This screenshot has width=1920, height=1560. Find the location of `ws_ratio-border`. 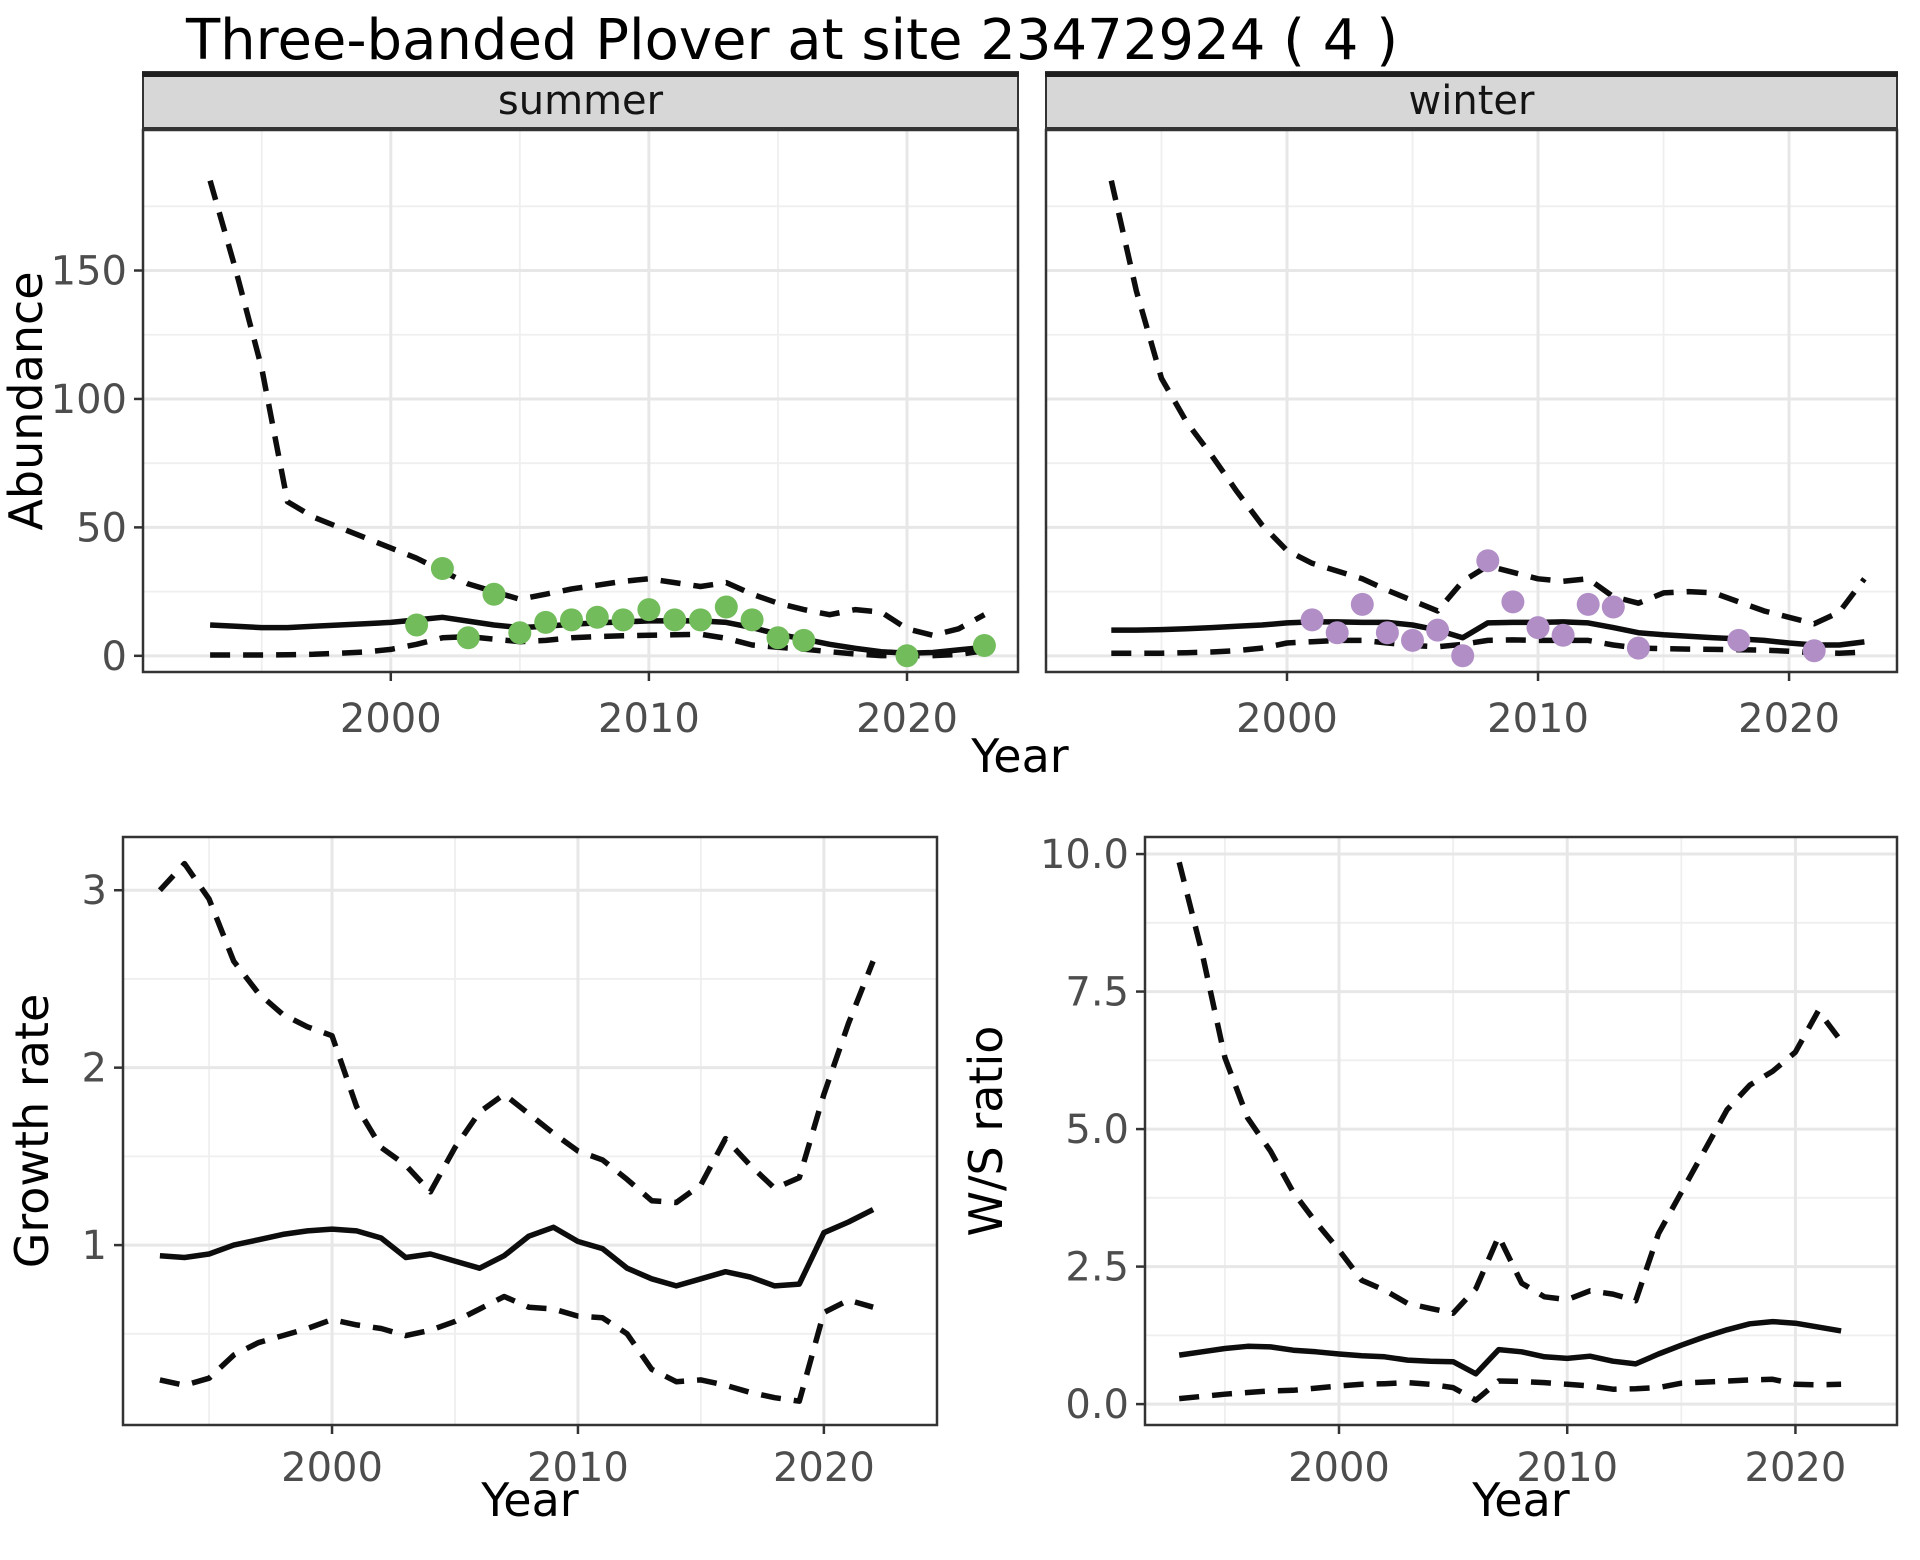

ws_ratio-border is located at coordinates (1521, 1131).